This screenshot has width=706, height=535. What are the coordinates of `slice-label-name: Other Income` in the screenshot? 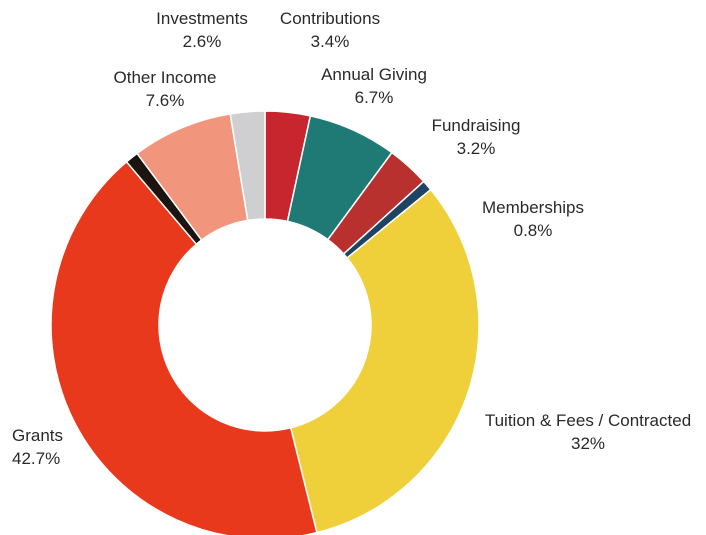 It's located at (165, 77).